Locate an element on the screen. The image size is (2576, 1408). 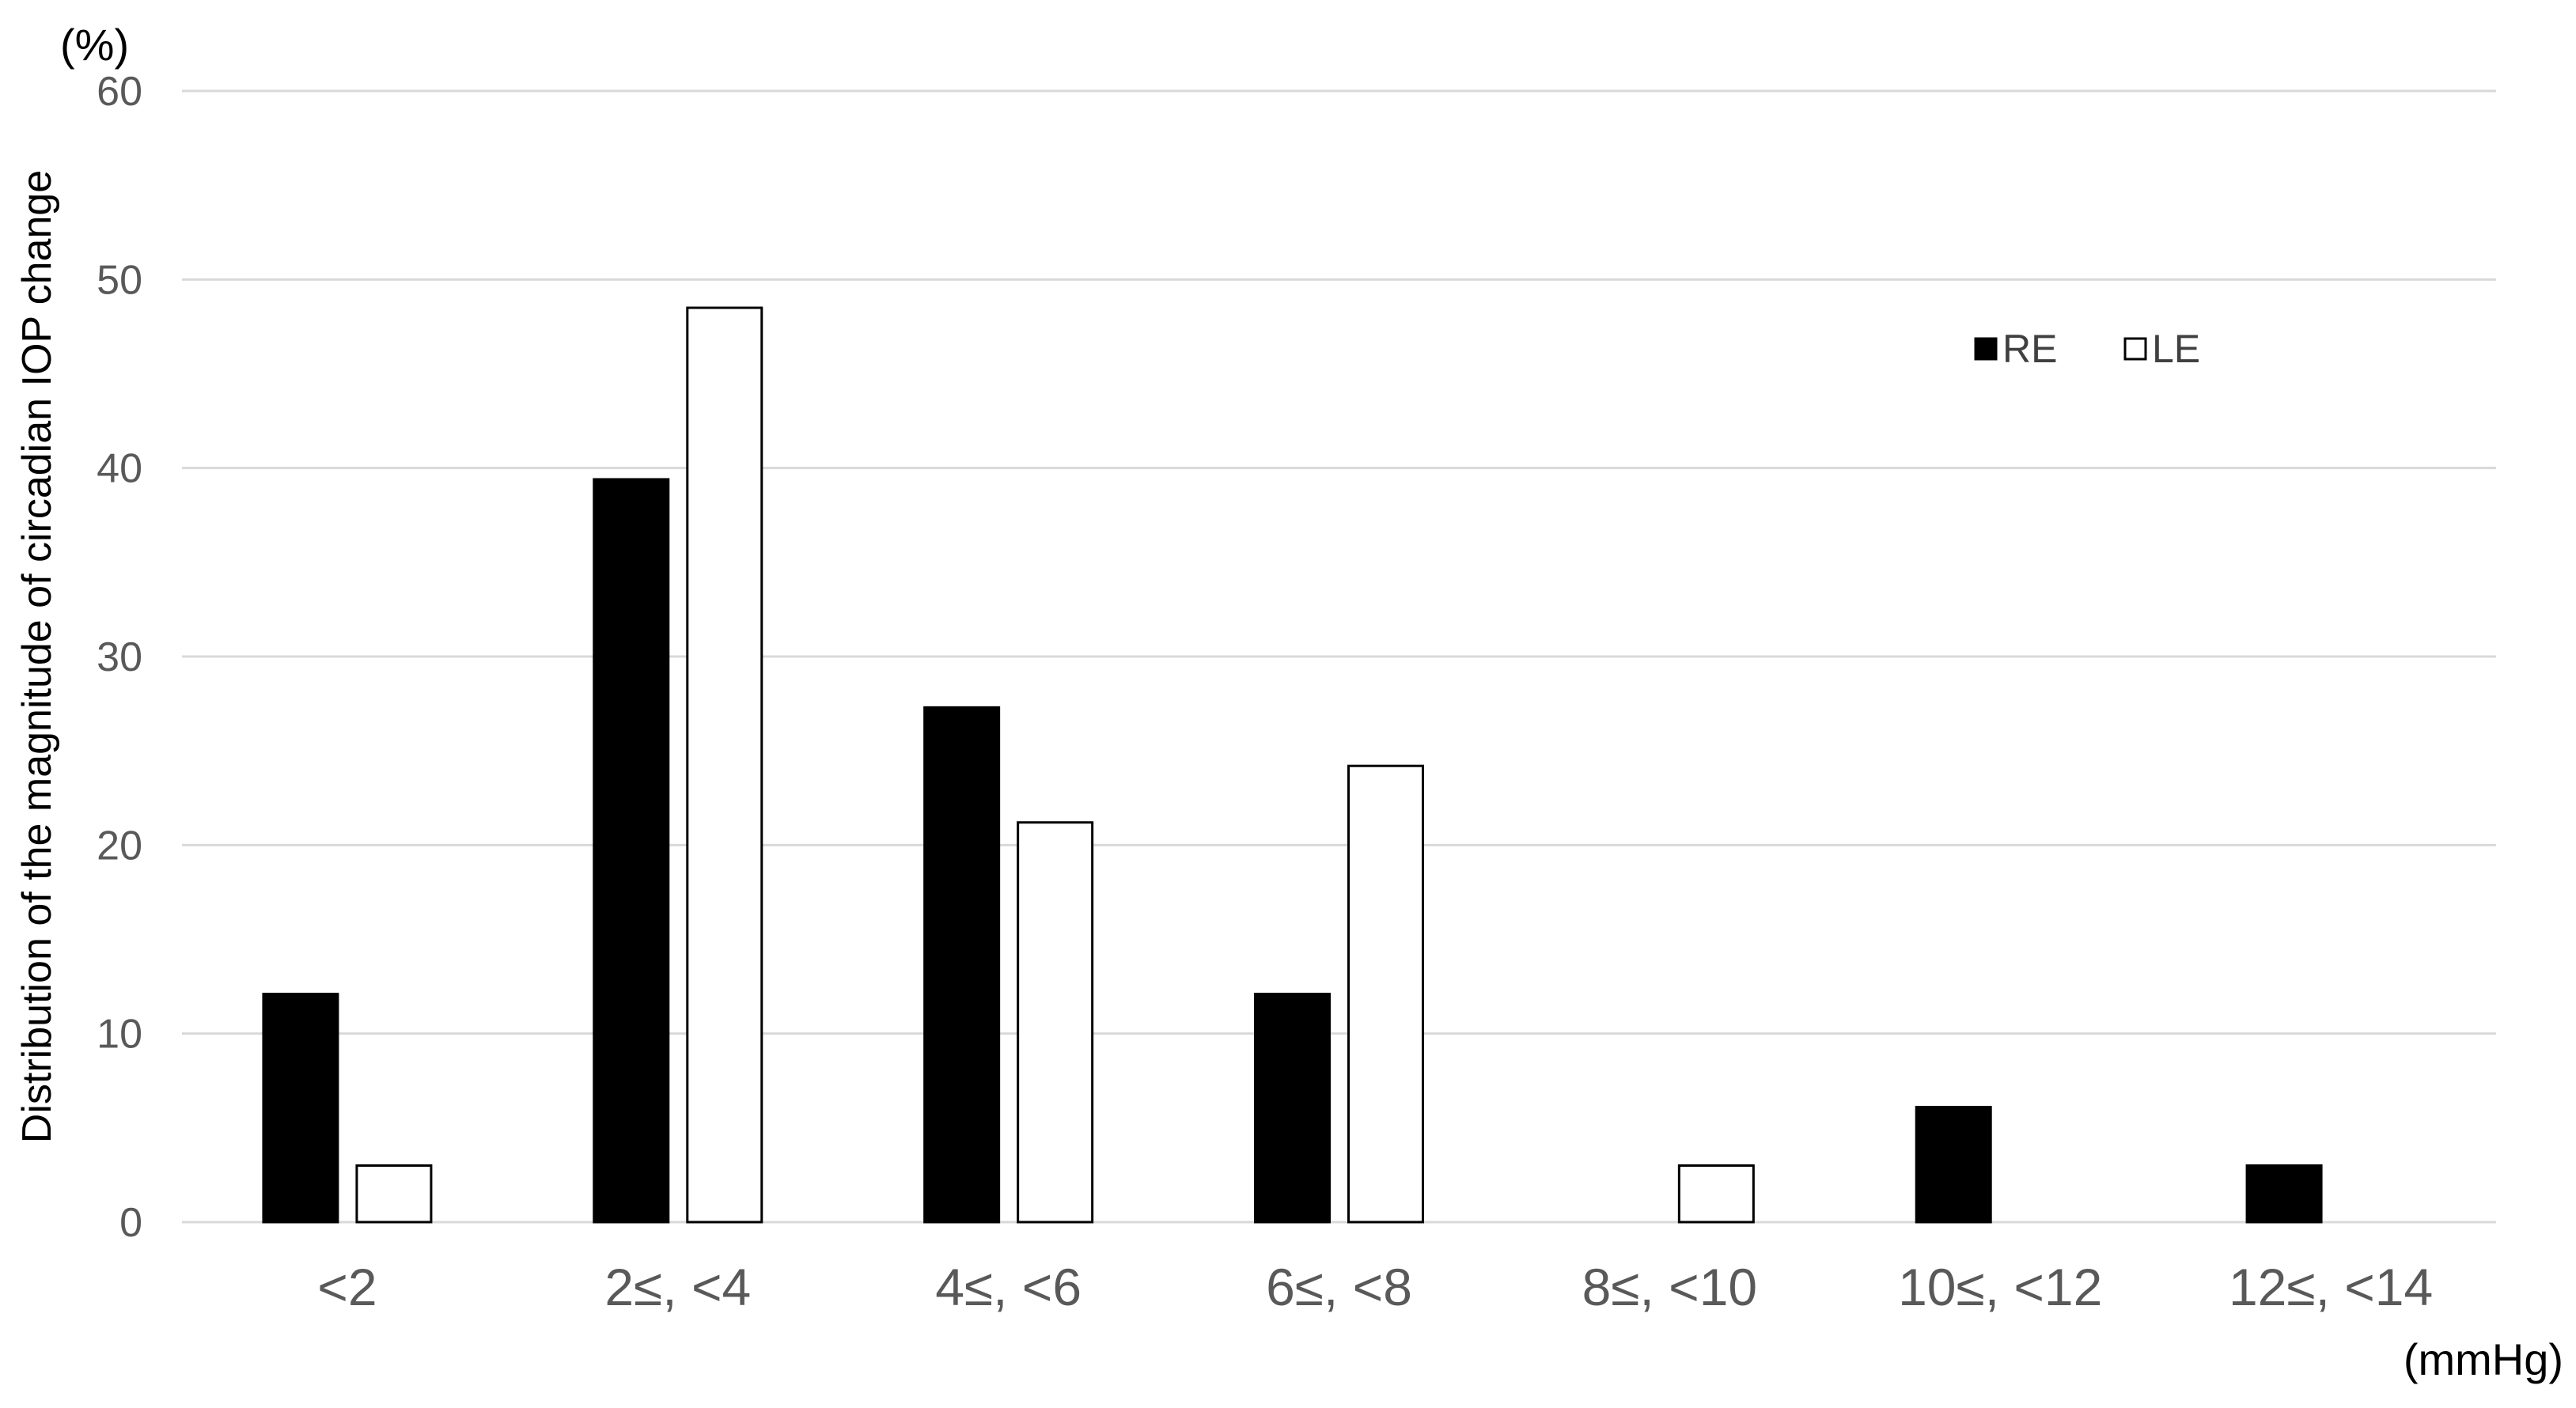
x-category-label-6: 12≤, <14 is located at coordinates (2331, 1287).